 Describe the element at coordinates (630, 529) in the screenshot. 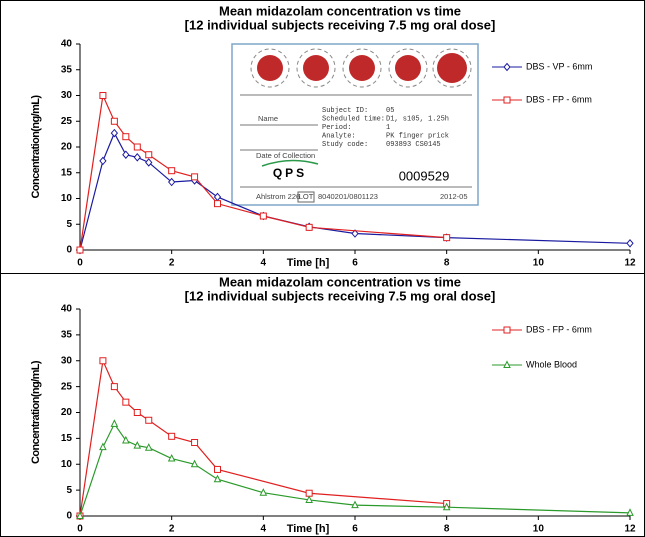

I see `x-tick-label: 12` at that location.